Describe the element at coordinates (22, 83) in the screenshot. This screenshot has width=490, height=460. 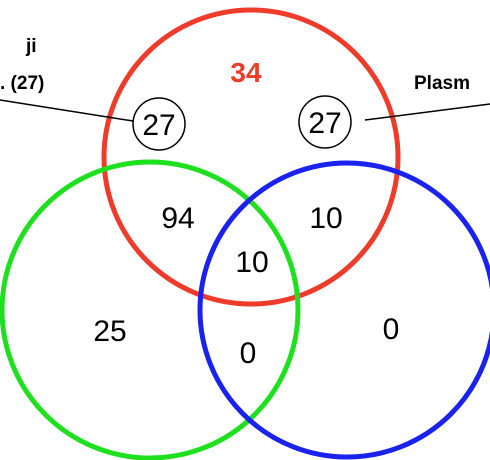
I see `left-label-line2: . (27)` at that location.